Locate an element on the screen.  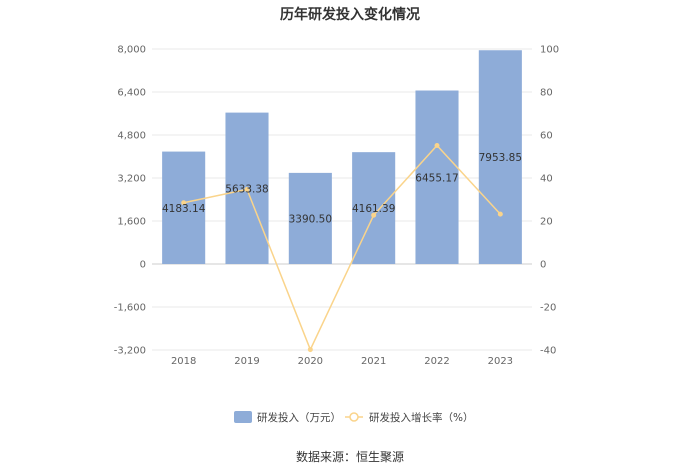
right-tick-label: 40 is located at coordinates (546, 179).